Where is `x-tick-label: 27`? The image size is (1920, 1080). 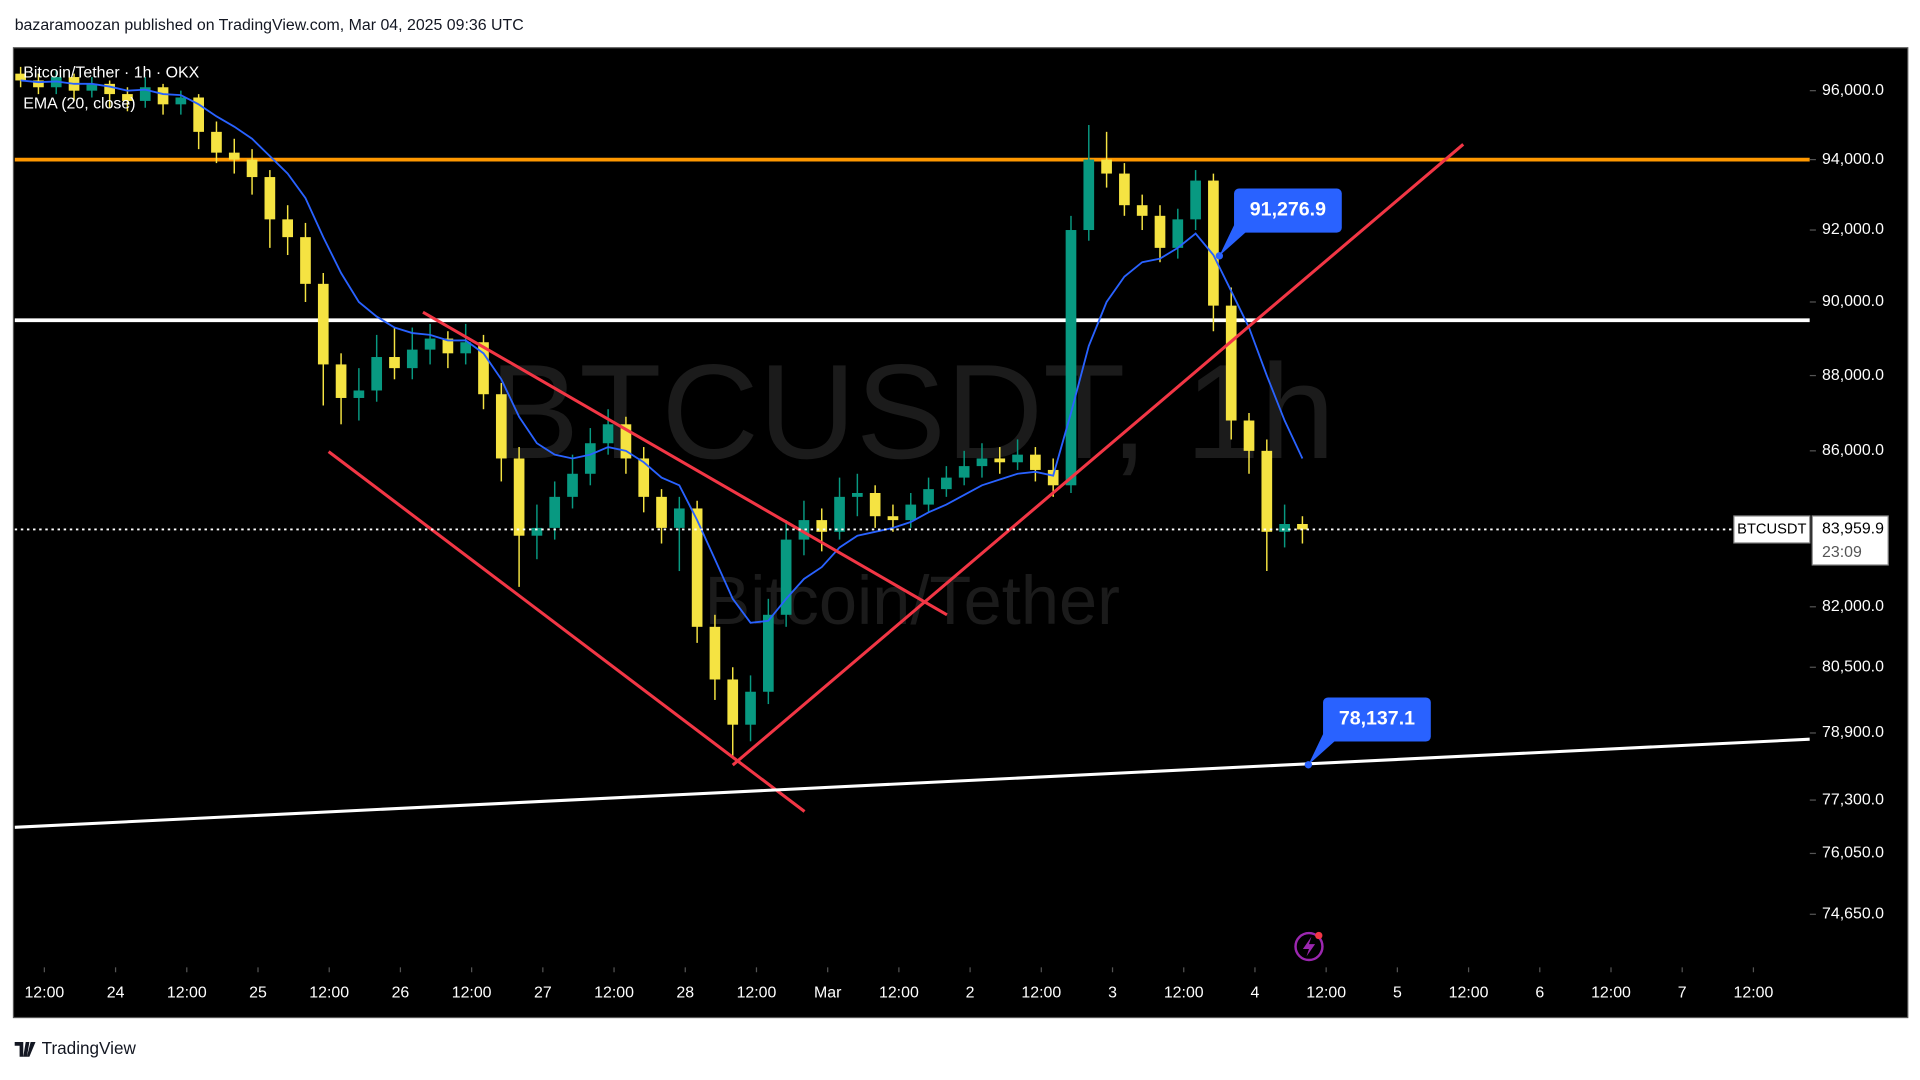 x-tick-label: 27 is located at coordinates (543, 992).